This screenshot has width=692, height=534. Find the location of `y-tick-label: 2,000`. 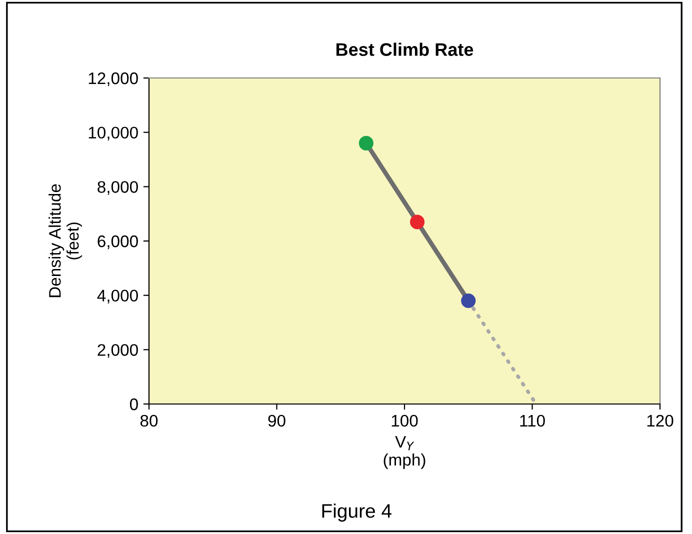

y-tick-label: 2,000 is located at coordinates (118, 351).